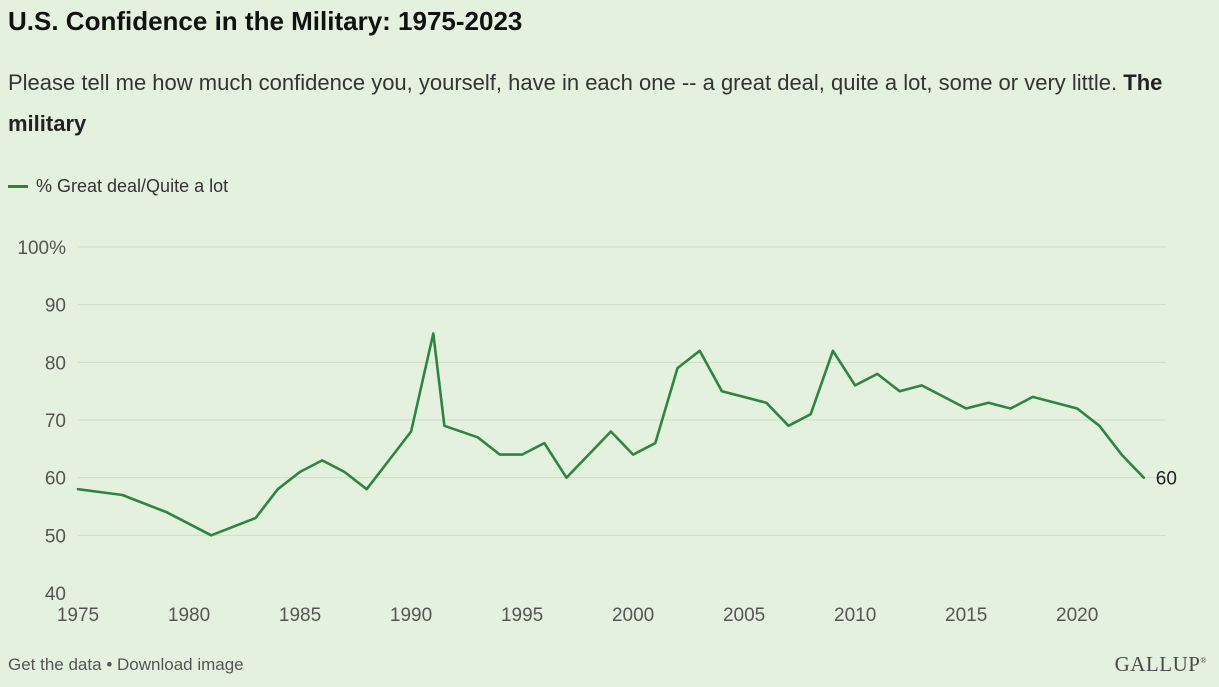  Describe the element at coordinates (855, 615) in the screenshot. I see `x-tick-label: 2010` at that location.